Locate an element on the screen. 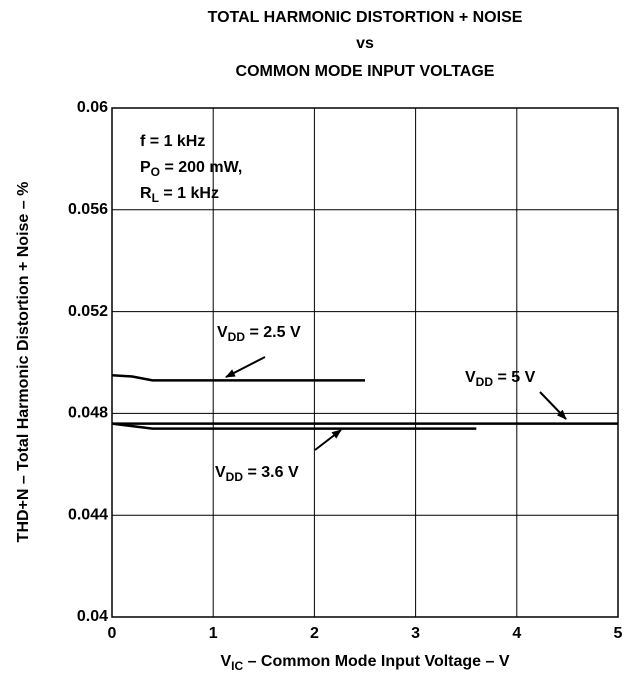  x-tick-label: 4 is located at coordinates (516, 633).